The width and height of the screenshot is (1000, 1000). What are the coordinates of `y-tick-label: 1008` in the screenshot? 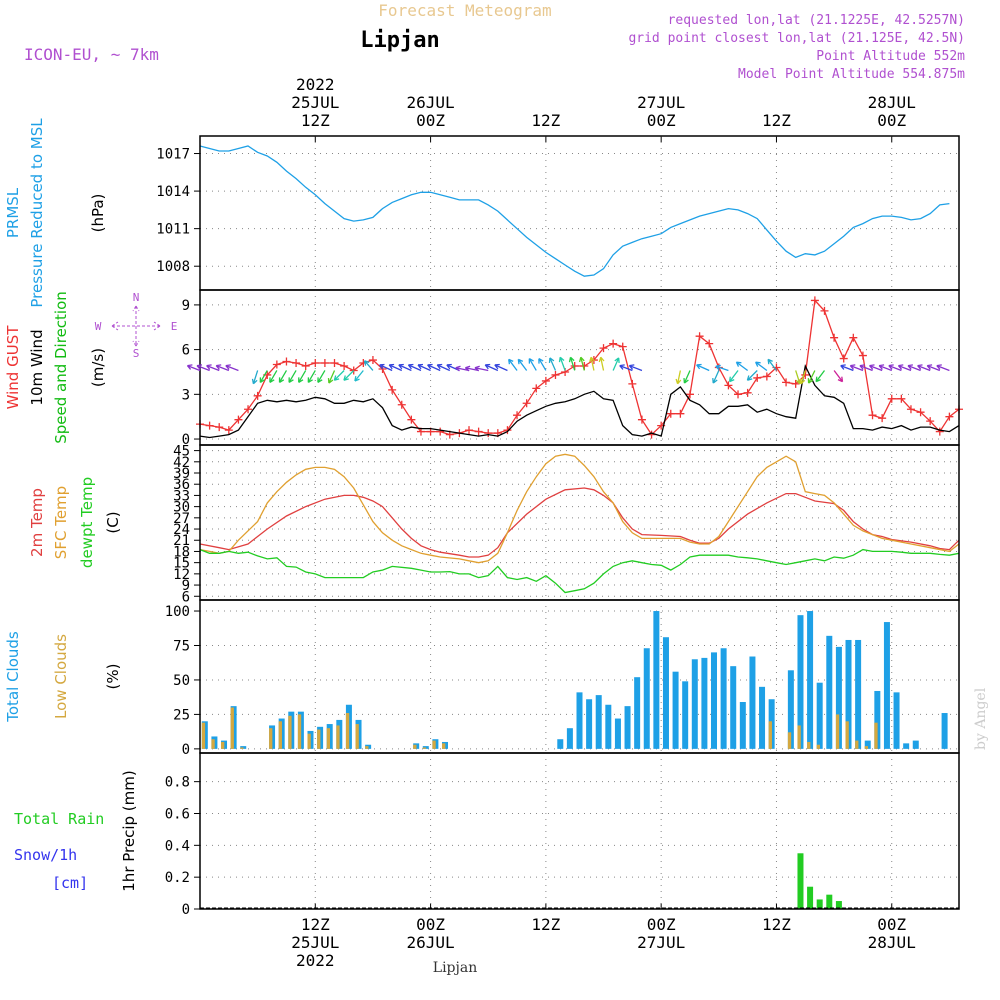 It's located at (173, 267).